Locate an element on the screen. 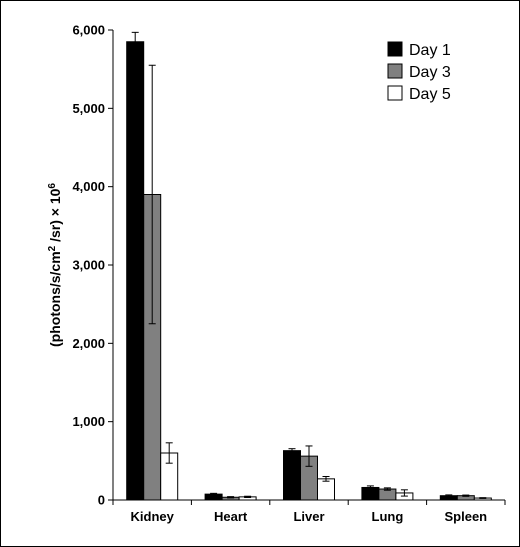  y-tick-label: 4,000 is located at coordinates (88, 186).